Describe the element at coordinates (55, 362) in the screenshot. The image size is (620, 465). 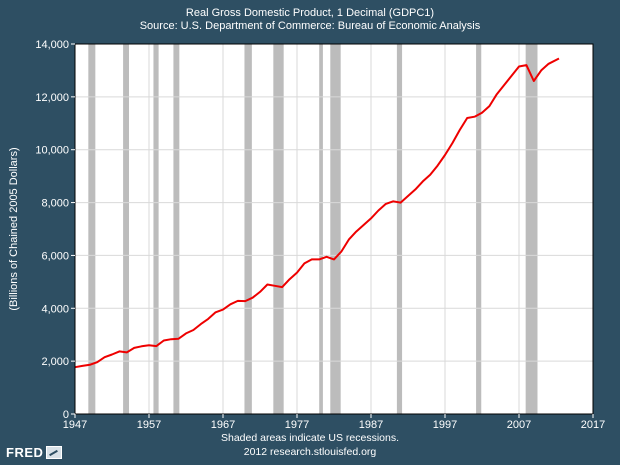
I see `y-tick-label-1: 2,000` at that location.